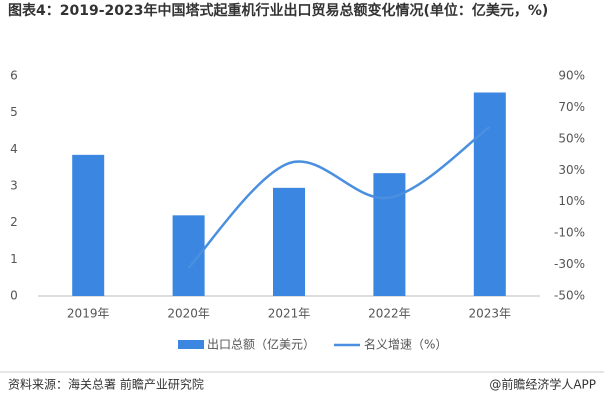 The width and height of the screenshot is (604, 410). I want to click on x-tick-label: 2022年, so click(389, 314).